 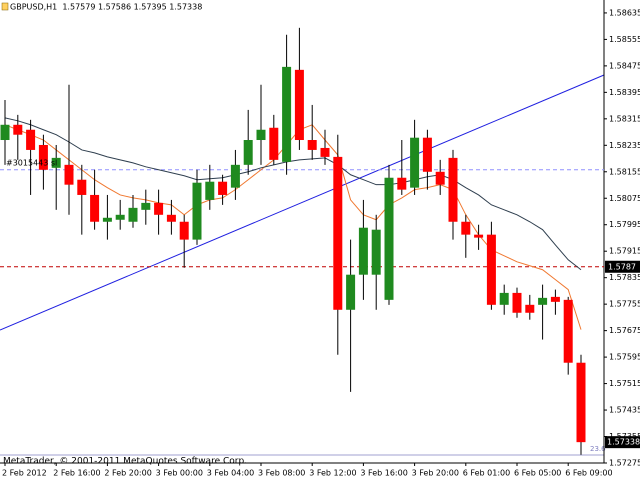 What do you see at coordinates (624, 145) in the screenshot?
I see `y-tick-label: 1.58235` at bounding box center [624, 145].